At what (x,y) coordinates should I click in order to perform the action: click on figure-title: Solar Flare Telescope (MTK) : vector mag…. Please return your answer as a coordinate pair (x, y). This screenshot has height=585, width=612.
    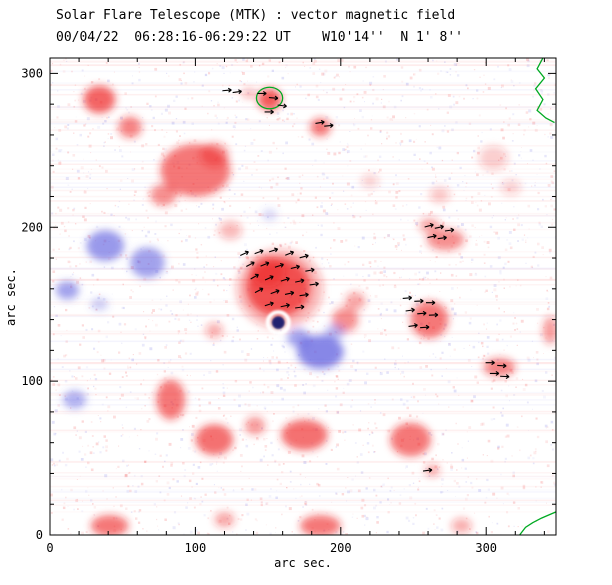
    Looking at the image, I should click on (256, 15).